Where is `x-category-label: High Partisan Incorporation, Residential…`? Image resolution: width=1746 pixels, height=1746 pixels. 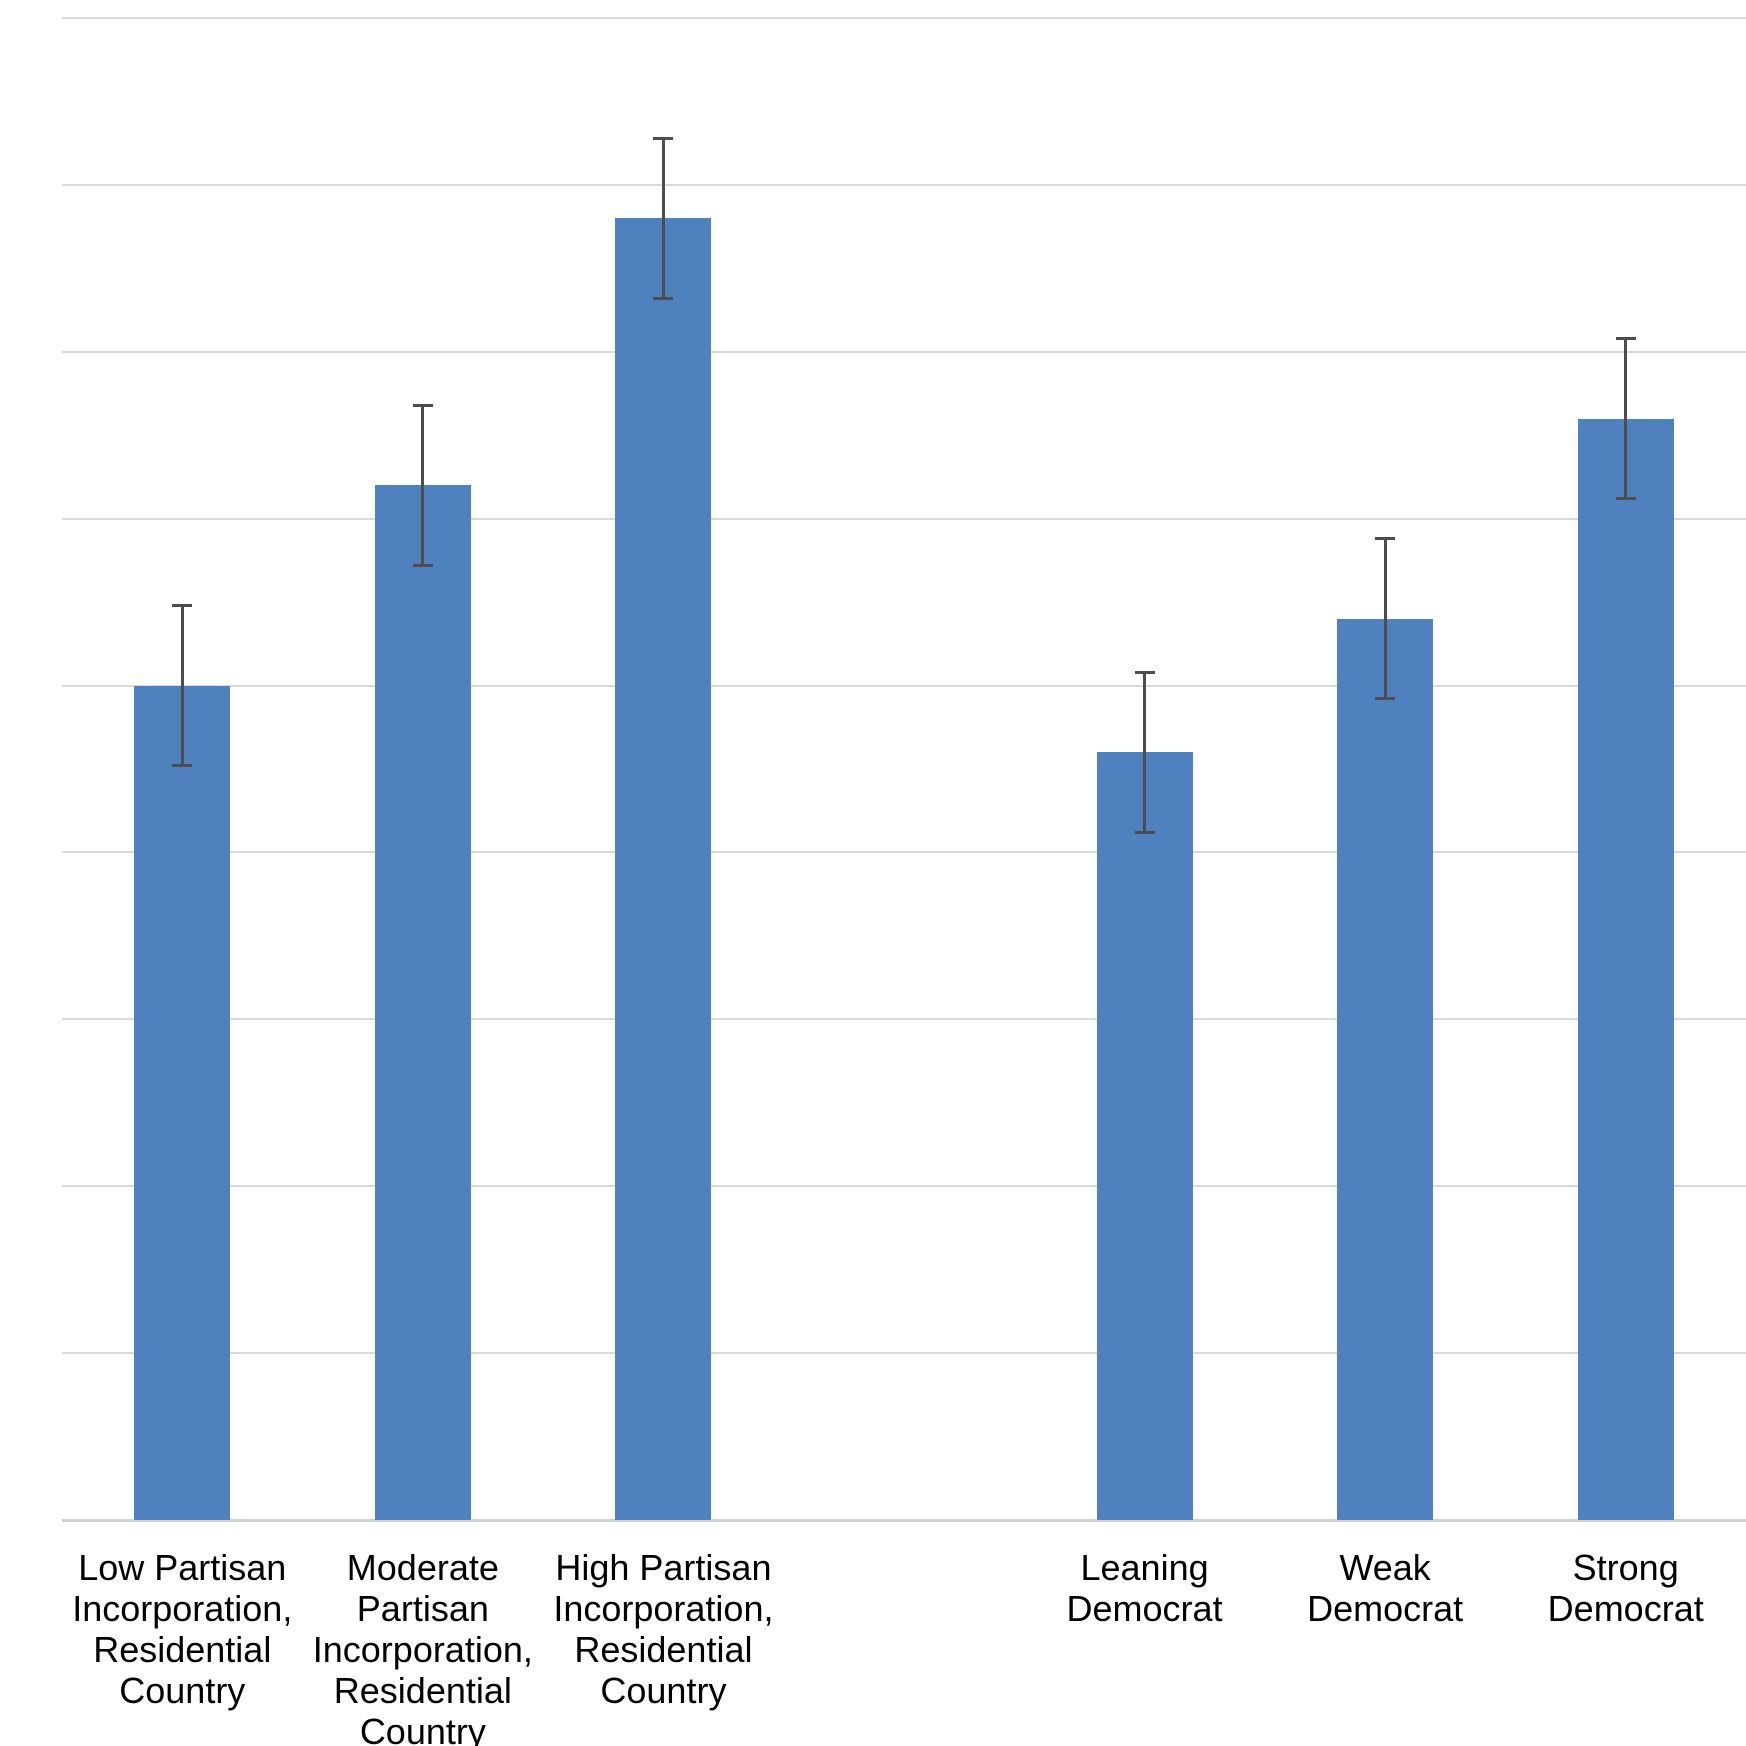 x-category-label: High Partisan Incorporation, Residential… is located at coordinates (663, 1629).